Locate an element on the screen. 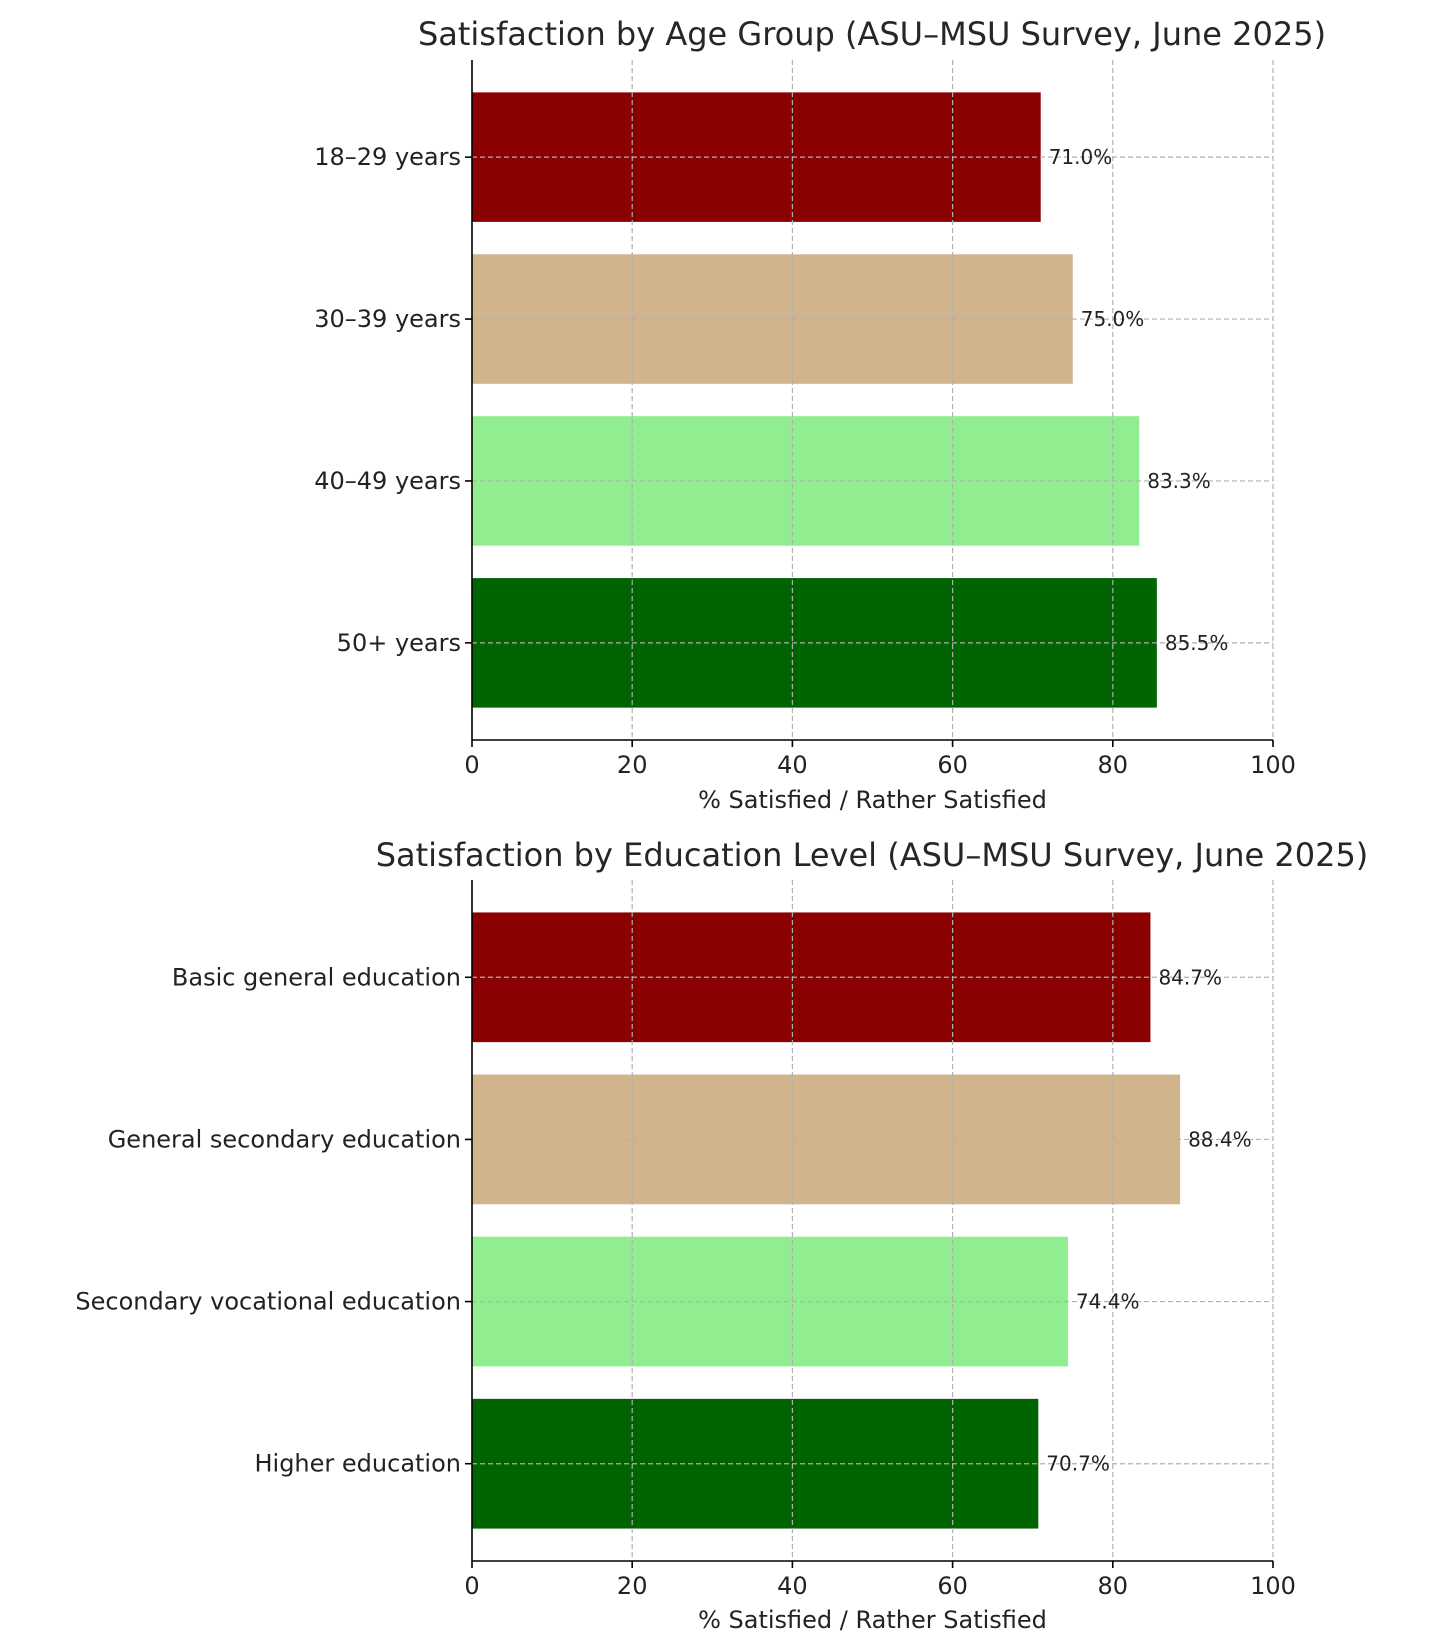 The image size is (1456, 1640). bar-value-label: 84.7% is located at coordinates (1190, 977).